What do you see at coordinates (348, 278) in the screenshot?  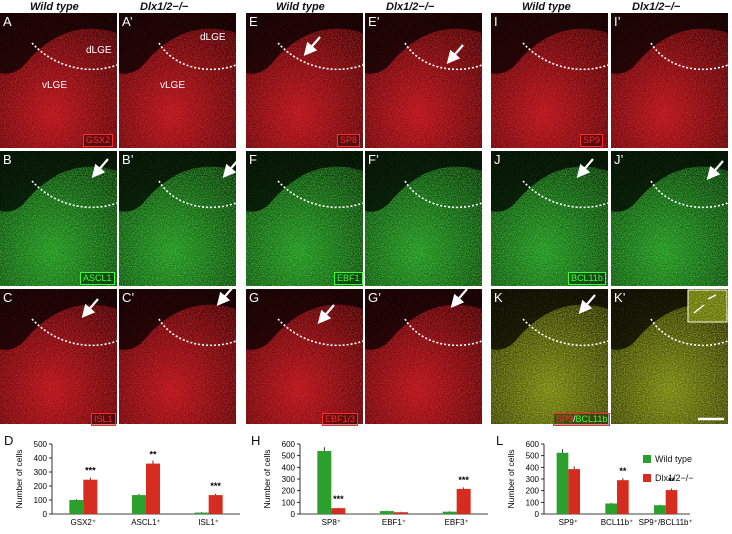 I see `stain-ebf1: EBF1` at bounding box center [348, 278].